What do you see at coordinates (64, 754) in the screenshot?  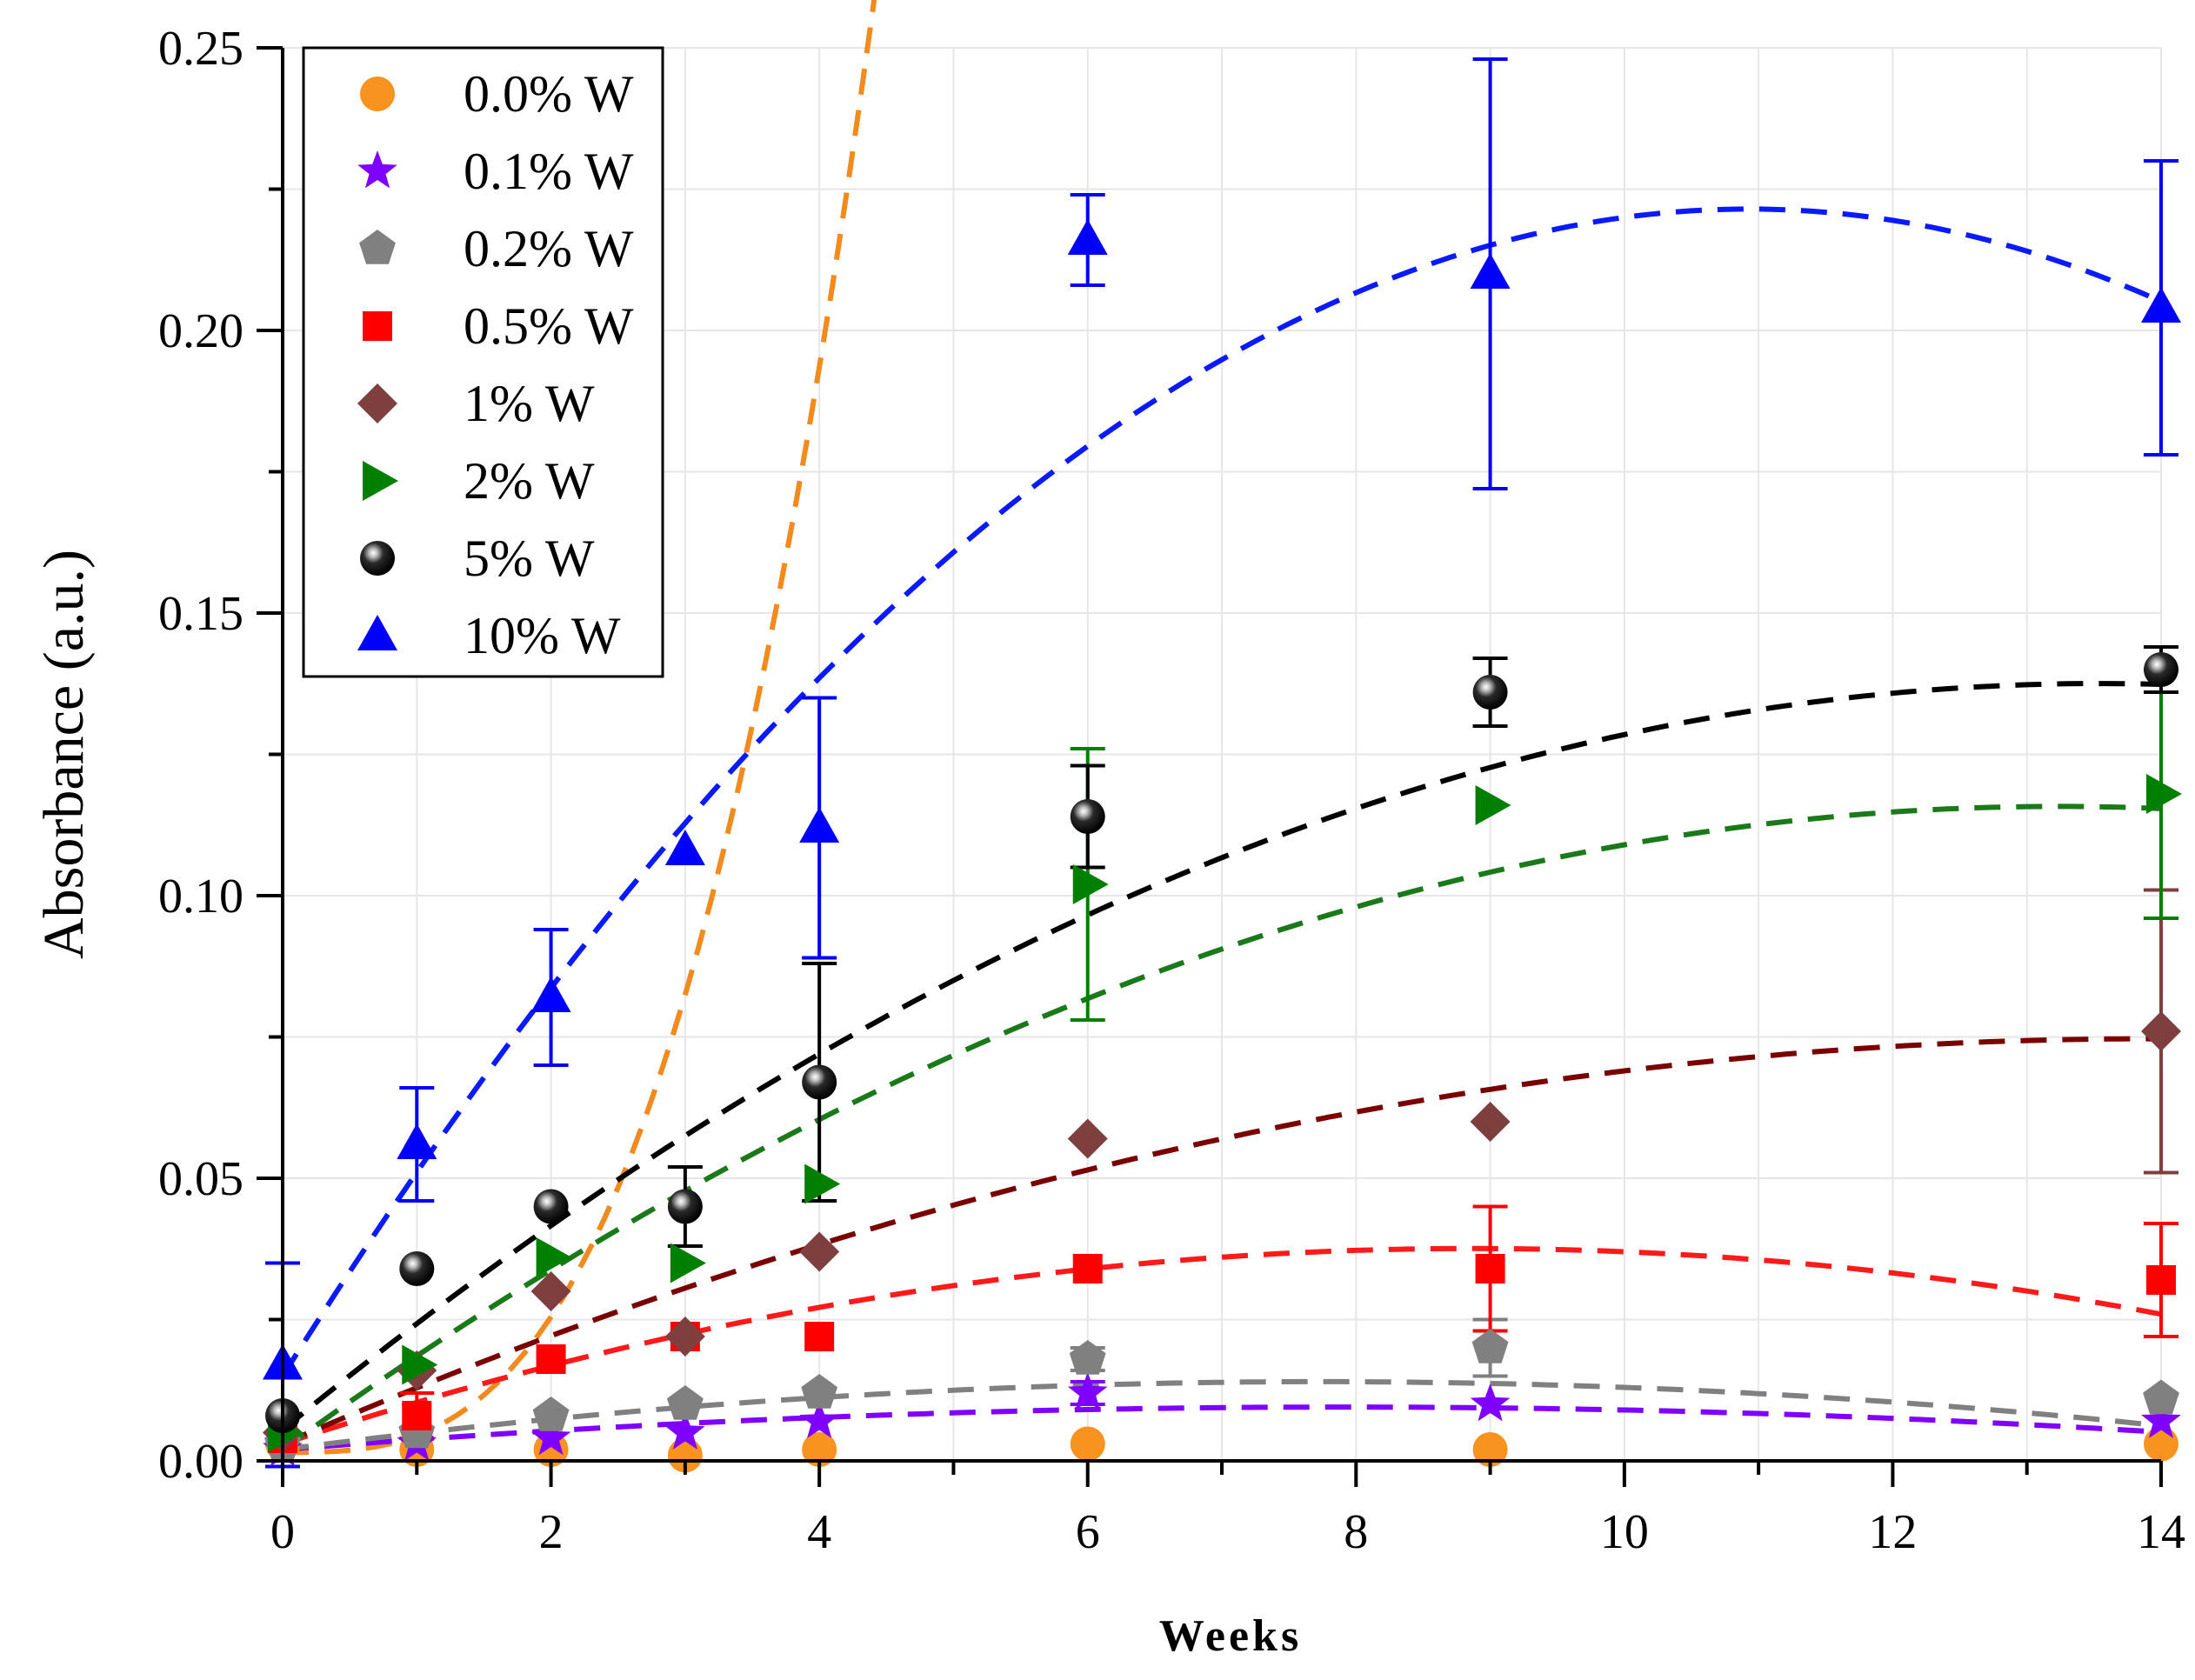 I see `y-axis-label: Absorbance (a.u.)` at bounding box center [64, 754].